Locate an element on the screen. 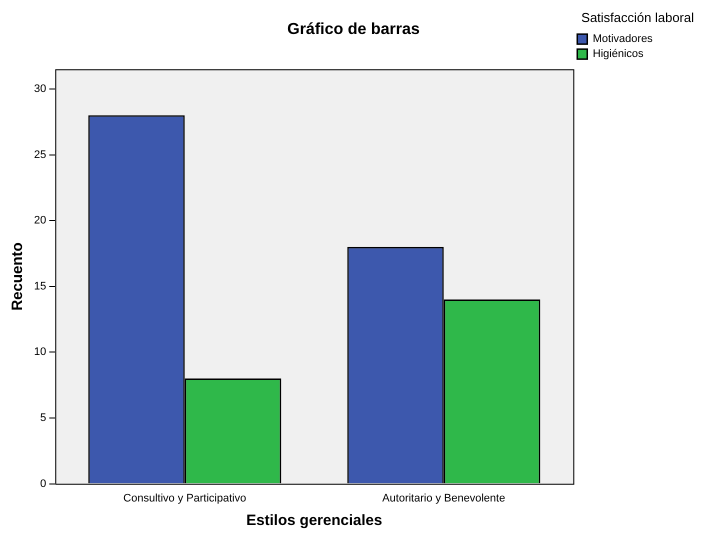 The image size is (712, 544). y-tick-label: 10 is located at coordinates (40, 352).